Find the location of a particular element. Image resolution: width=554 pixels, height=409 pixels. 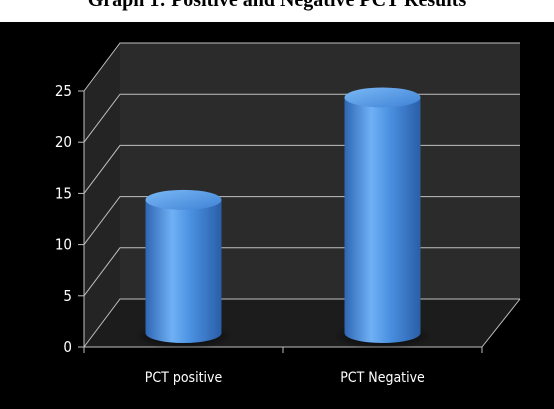

gridline is located at coordinates (301, 67).